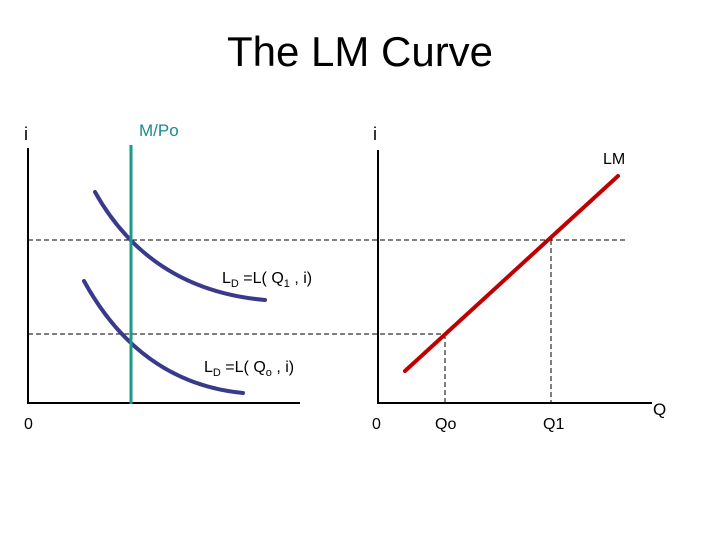 Image resolution: width=720 pixels, height=540 pixels. Describe the element at coordinates (249, 369) in the screenshot. I see `money-demand-label-qo: LD =L( Qo , i)` at that location.